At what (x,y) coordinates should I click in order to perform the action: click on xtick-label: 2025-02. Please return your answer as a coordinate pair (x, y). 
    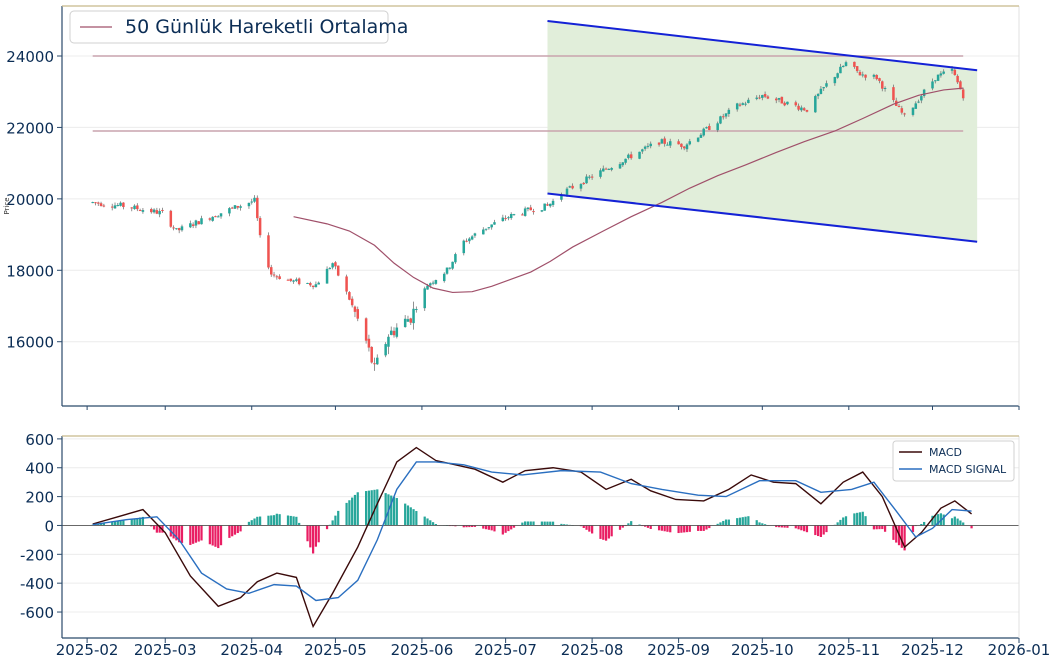
    Looking at the image, I should click on (87, 650).